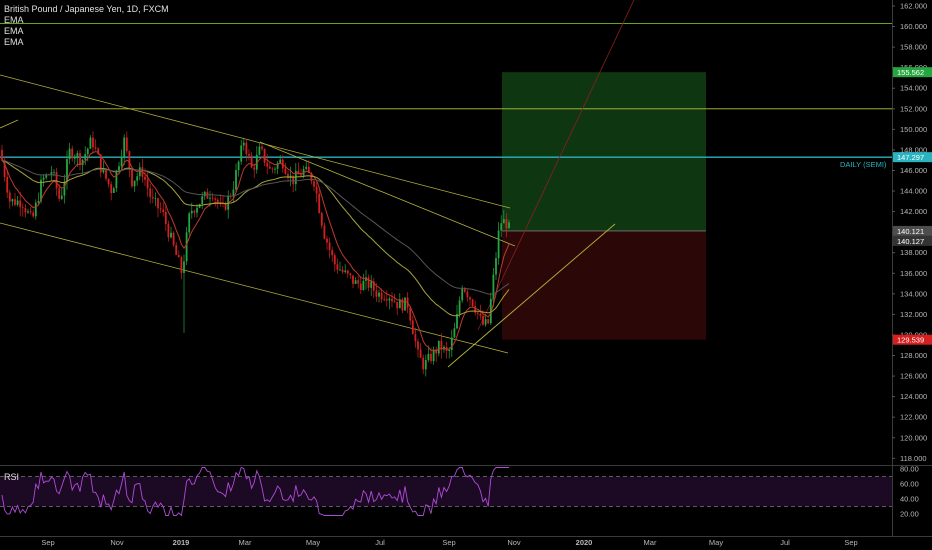 This screenshot has width=932, height=550. What do you see at coordinates (448, 542) in the screenshot?
I see `time-tick-label: Sep` at bounding box center [448, 542].